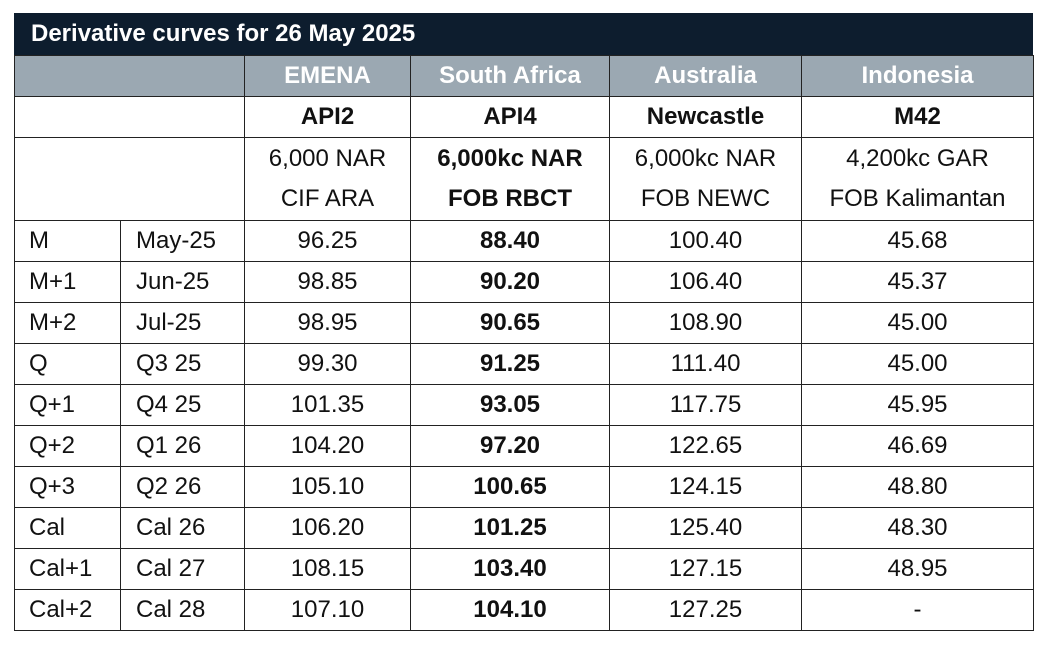 This screenshot has width=1048, height=654. What do you see at coordinates (705, 364) in the screenshot?
I see `row-newcastle-price-cell: 111.40` at bounding box center [705, 364].